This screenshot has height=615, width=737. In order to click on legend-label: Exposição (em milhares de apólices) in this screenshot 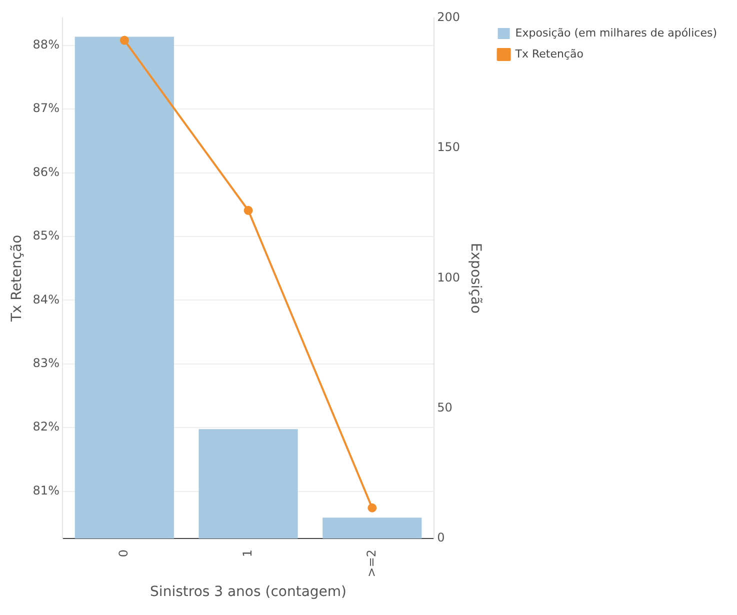, I will do `click(616, 33)`.